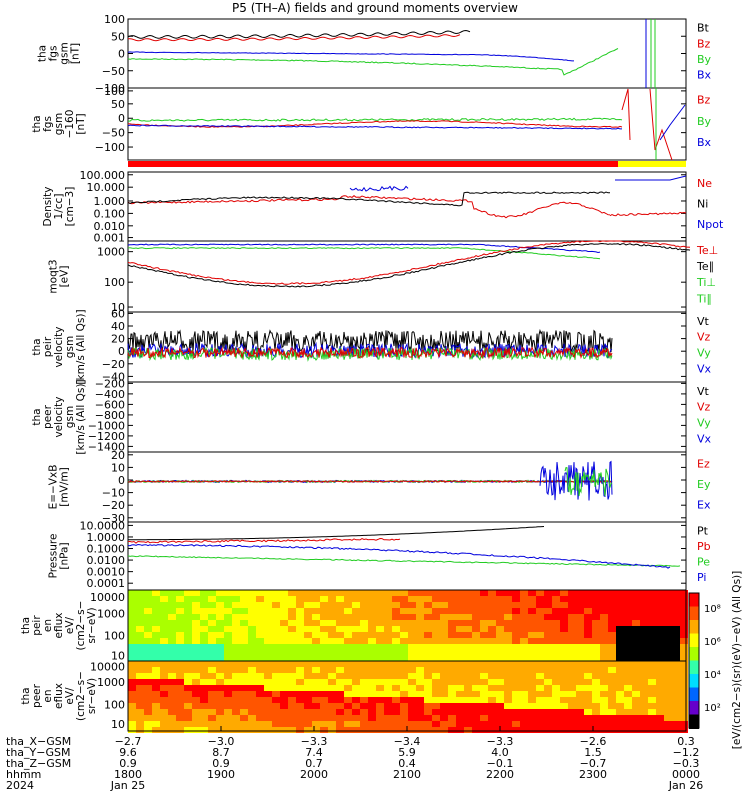  Describe the element at coordinates (106, 583) in the screenshot. I see `ytick-label: 0.0001` at that location.